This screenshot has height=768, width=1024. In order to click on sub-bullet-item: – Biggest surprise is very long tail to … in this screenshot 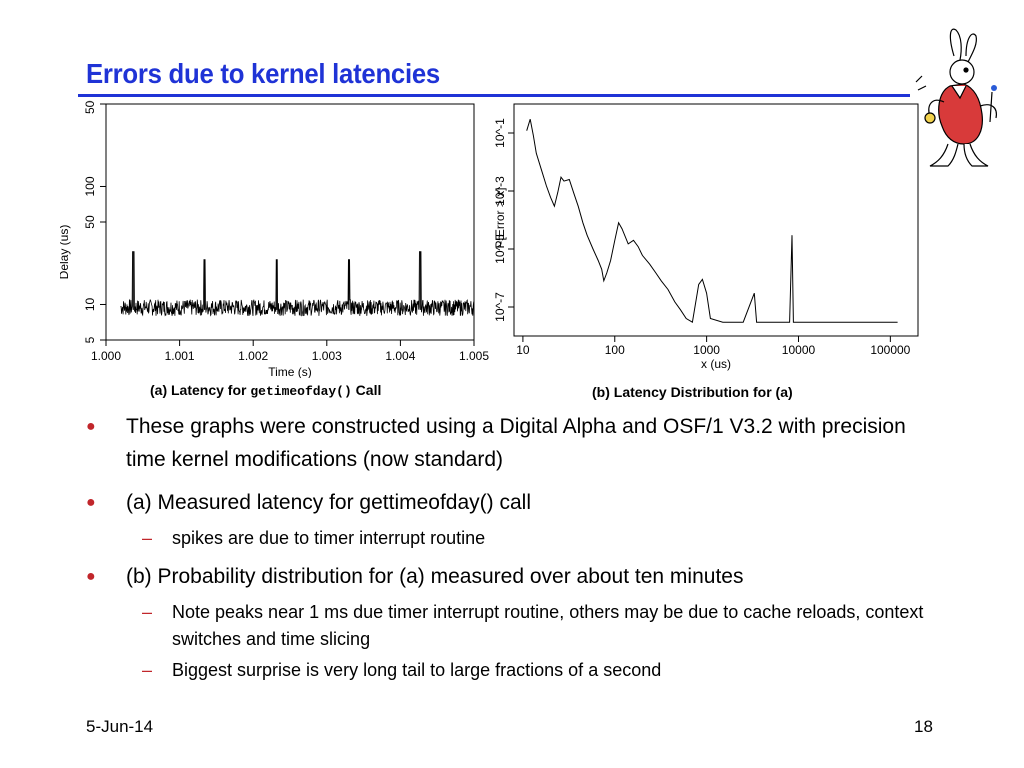, I will do `click(511, 670)`.